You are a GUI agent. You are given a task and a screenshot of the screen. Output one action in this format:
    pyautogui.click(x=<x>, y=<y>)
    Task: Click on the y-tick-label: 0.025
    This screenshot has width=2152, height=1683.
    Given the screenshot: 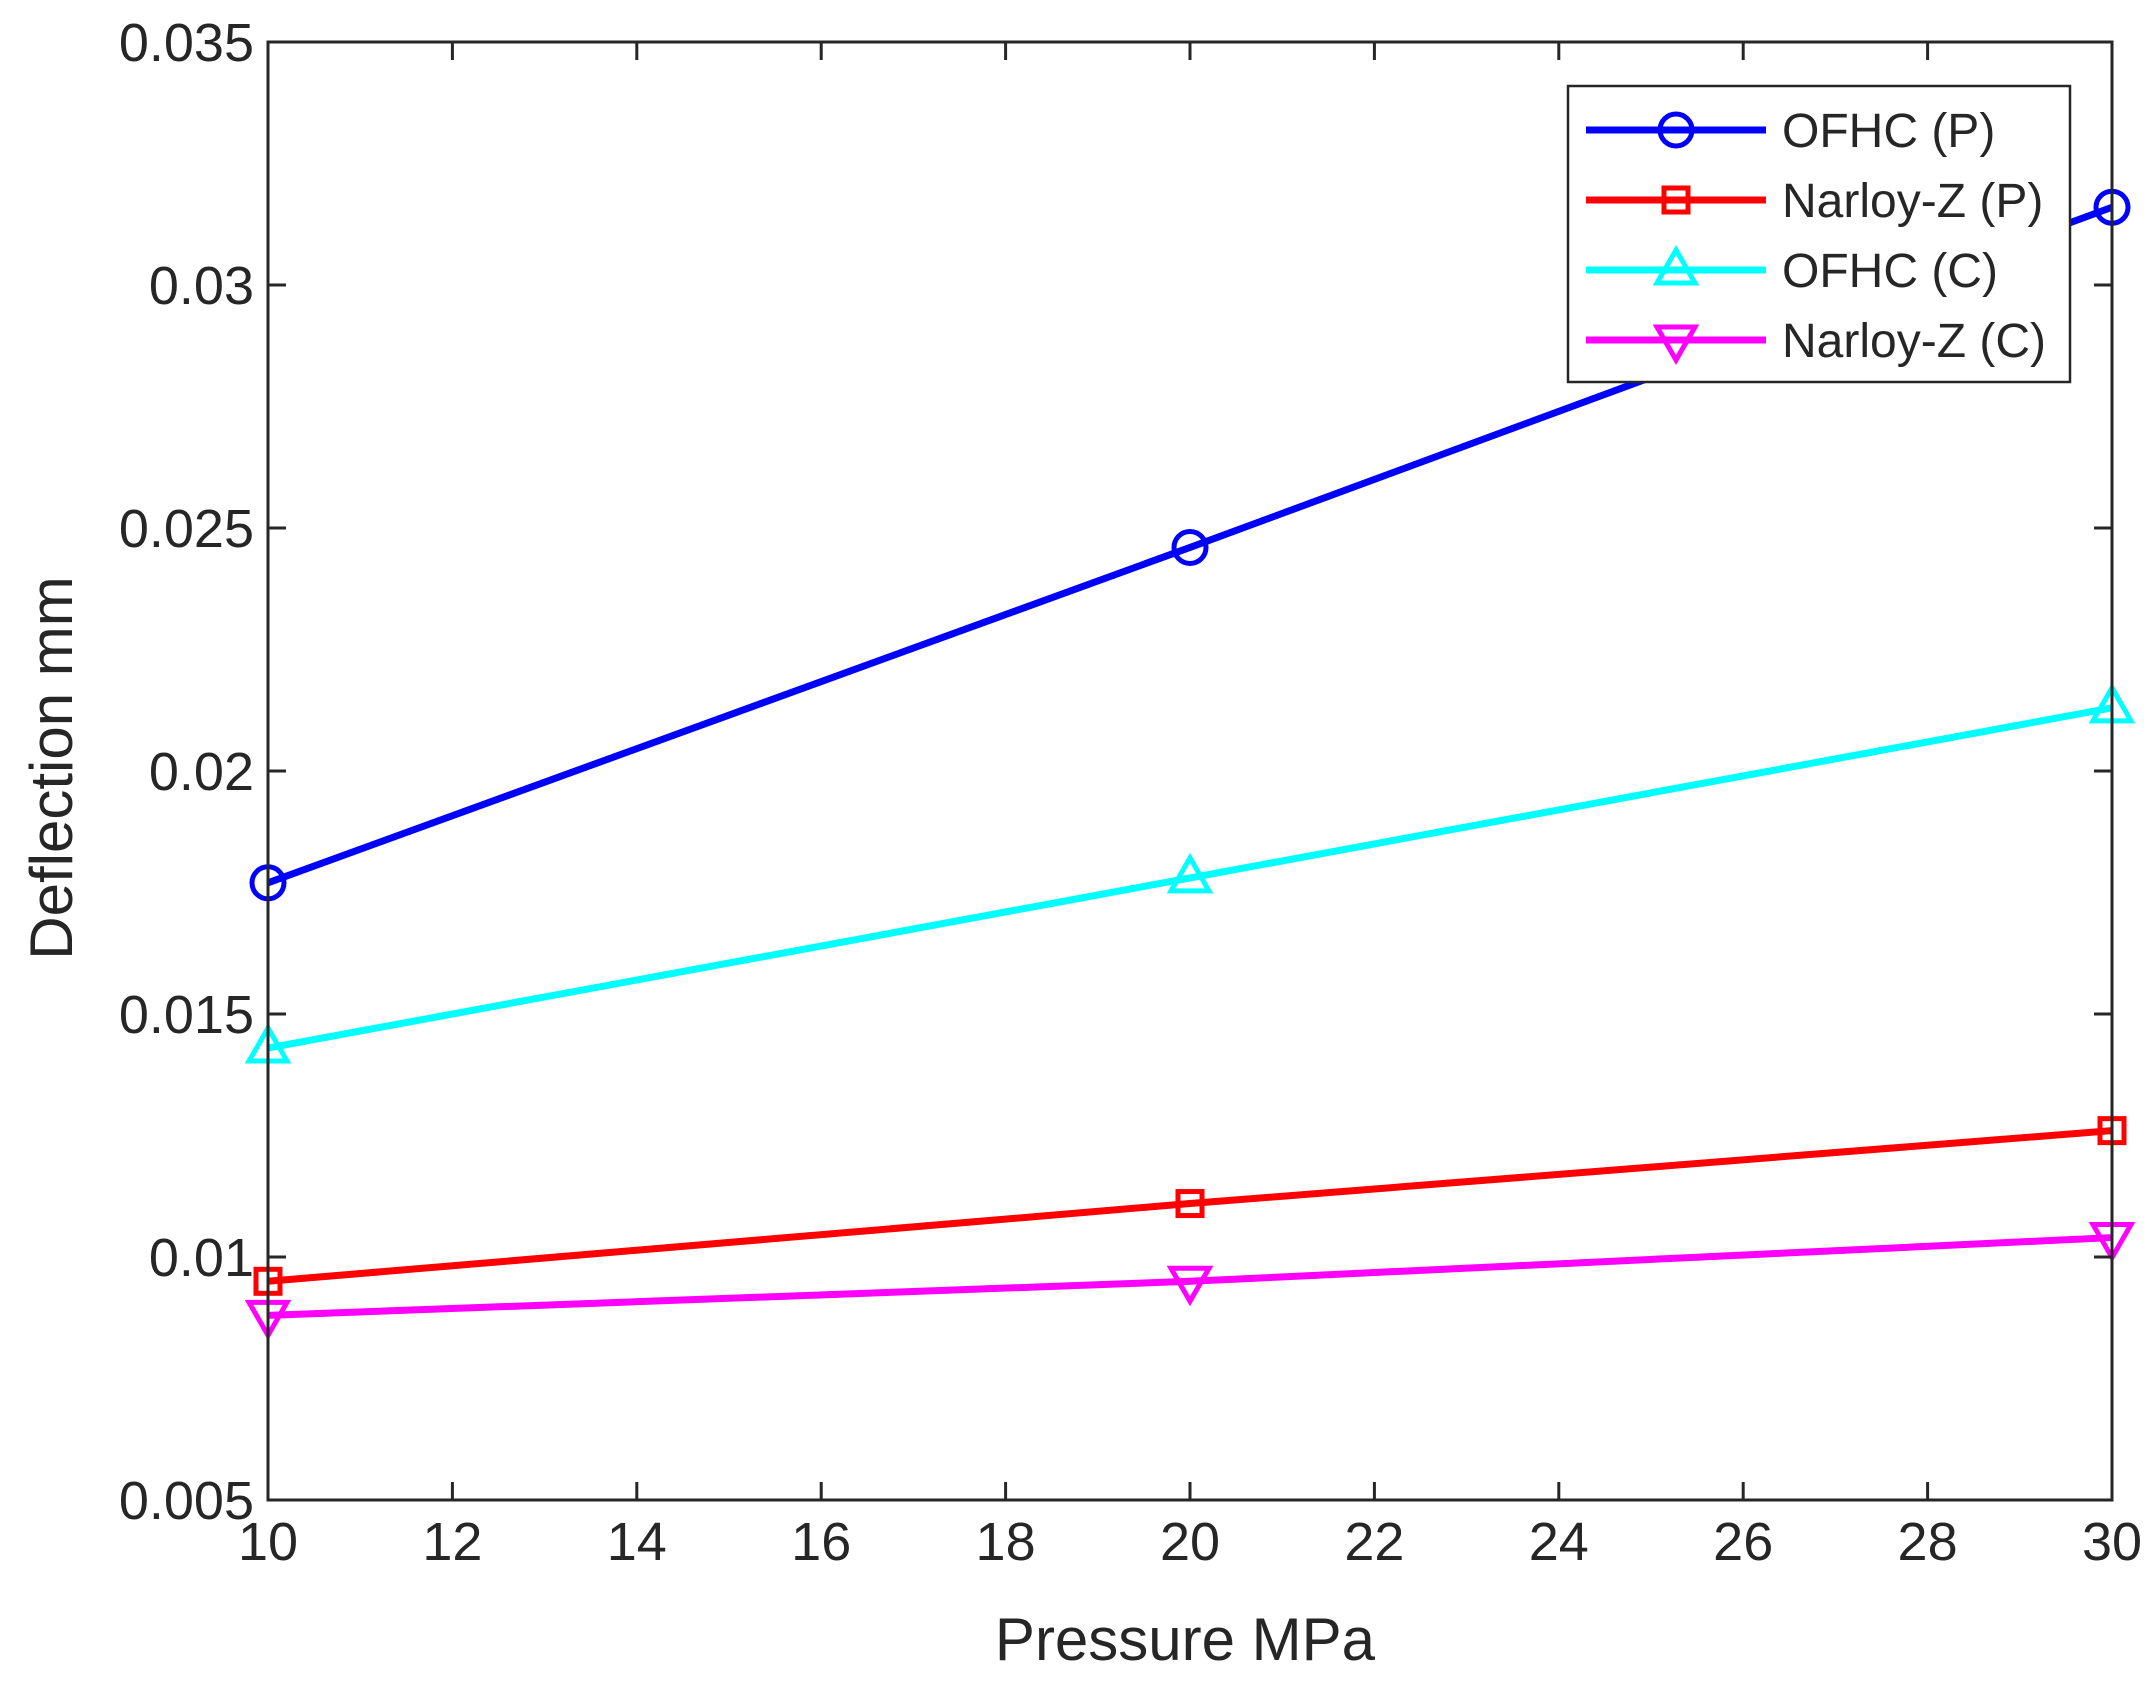 What is the action you would take?
    pyautogui.click(x=186, y=529)
    